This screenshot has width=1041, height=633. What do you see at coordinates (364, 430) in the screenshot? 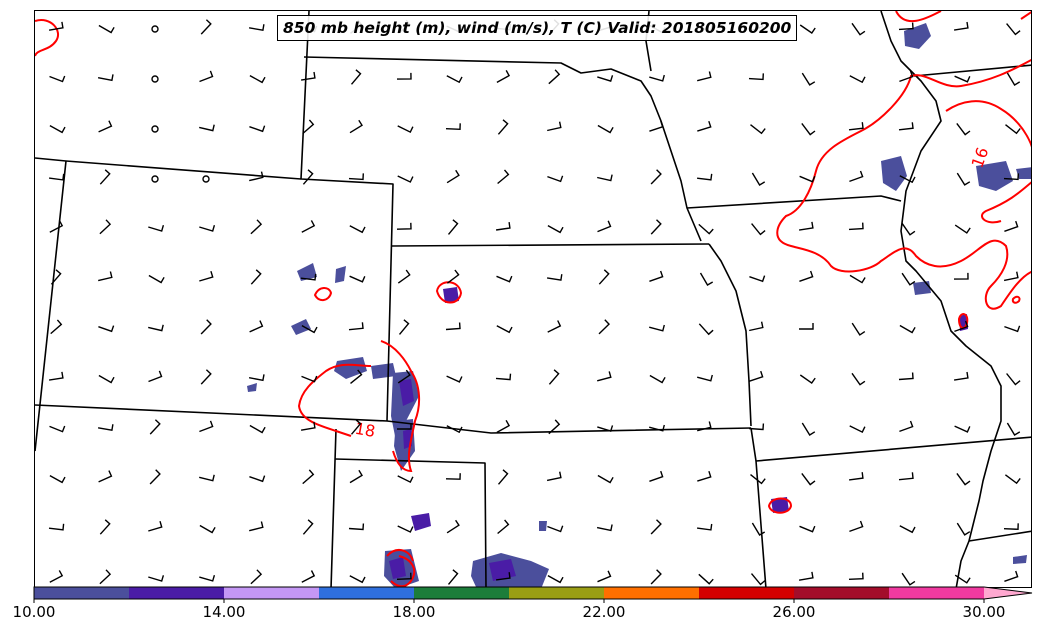
I see `contour-label: 18` at bounding box center [364, 430].